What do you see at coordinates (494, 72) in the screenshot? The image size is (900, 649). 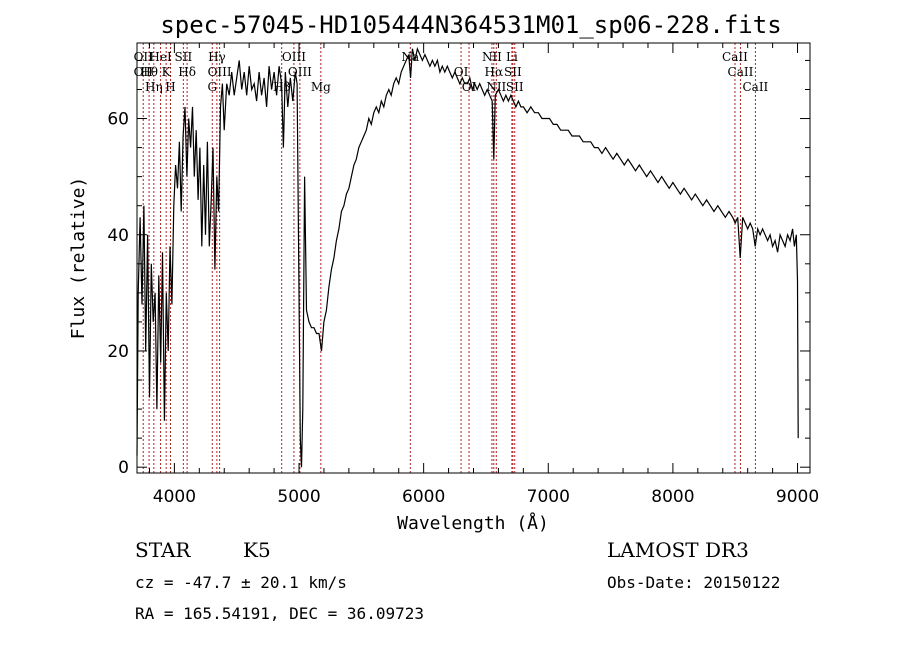 I see `line-marker-label: Hα` at bounding box center [494, 72].